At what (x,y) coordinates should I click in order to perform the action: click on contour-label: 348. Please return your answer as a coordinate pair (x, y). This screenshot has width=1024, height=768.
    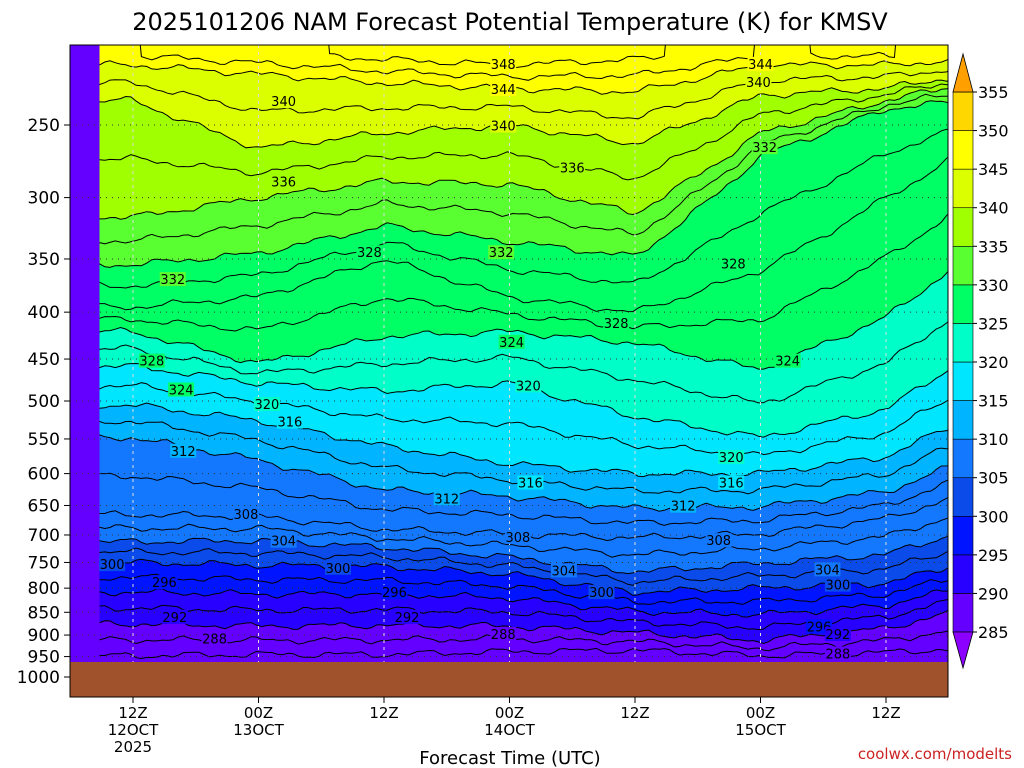
    Looking at the image, I should click on (503, 65).